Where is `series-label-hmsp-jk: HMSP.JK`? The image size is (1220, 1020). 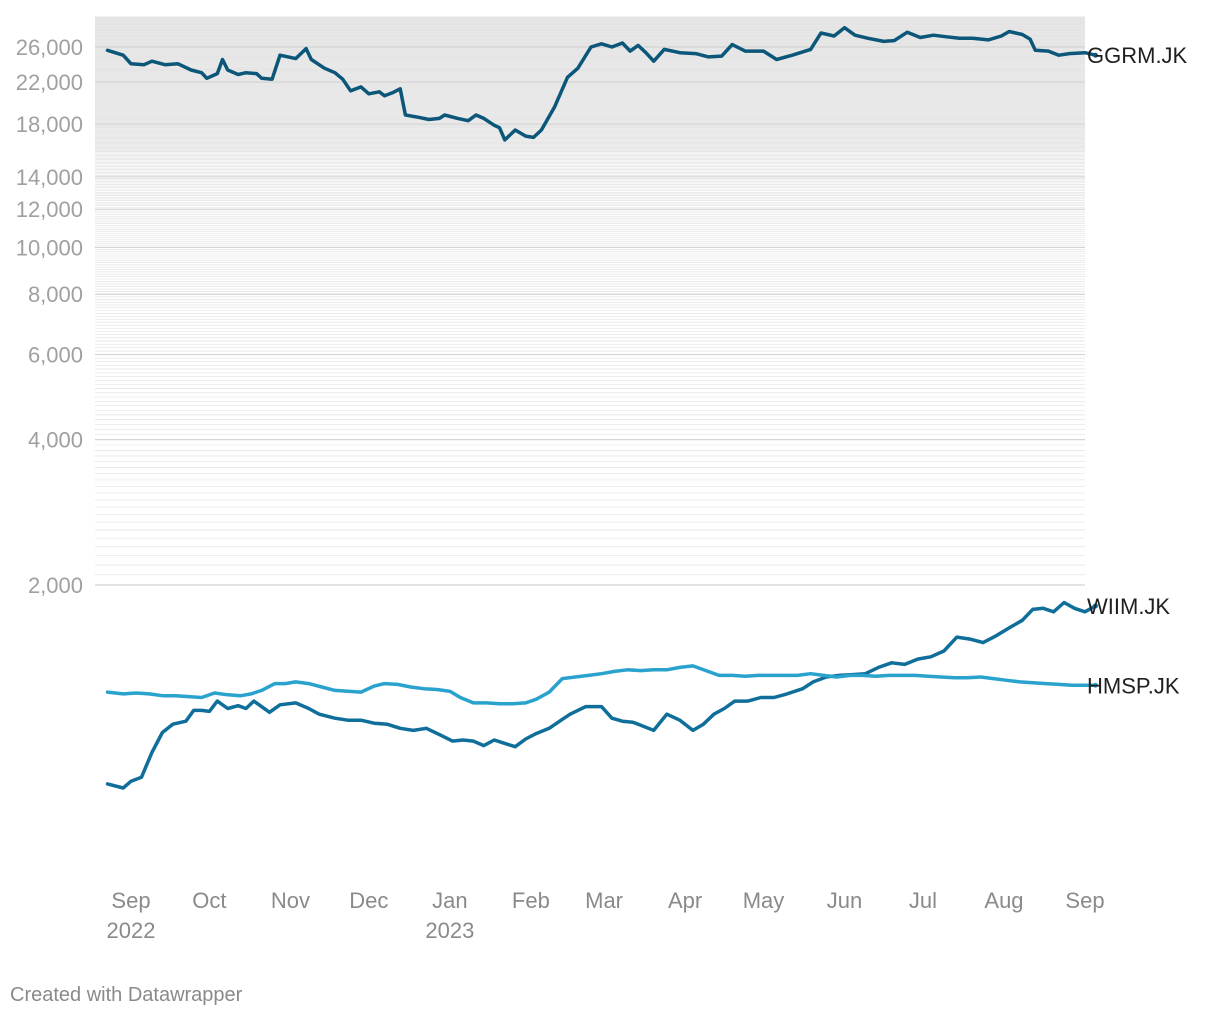
series-label-hmsp-jk: HMSP.JK is located at coordinates (1133, 685).